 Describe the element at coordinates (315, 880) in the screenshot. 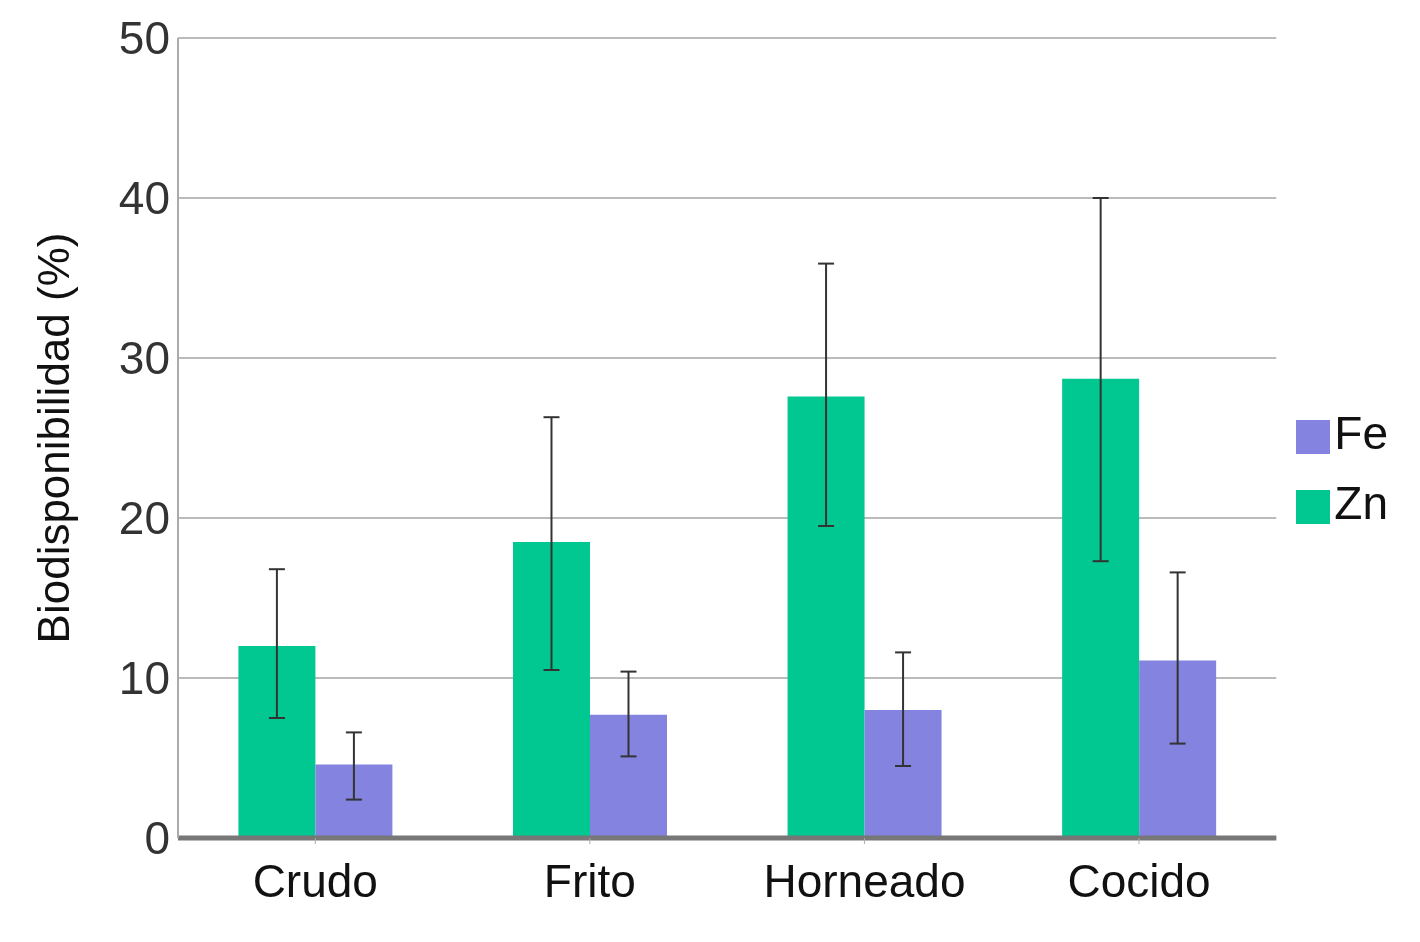

I see `x-tick-label: Crudo` at that location.